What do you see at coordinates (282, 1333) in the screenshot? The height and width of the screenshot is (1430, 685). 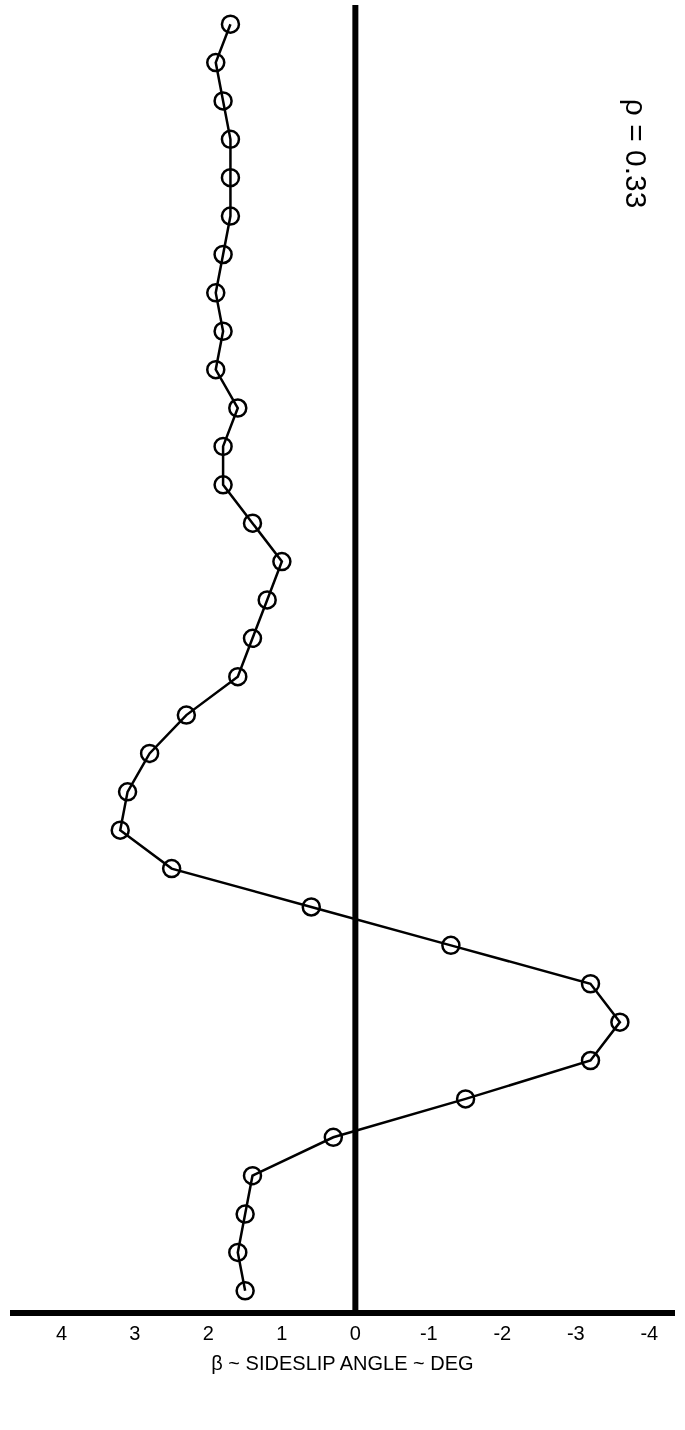 I see `x-tick-label: 1` at bounding box center [282, 1333].